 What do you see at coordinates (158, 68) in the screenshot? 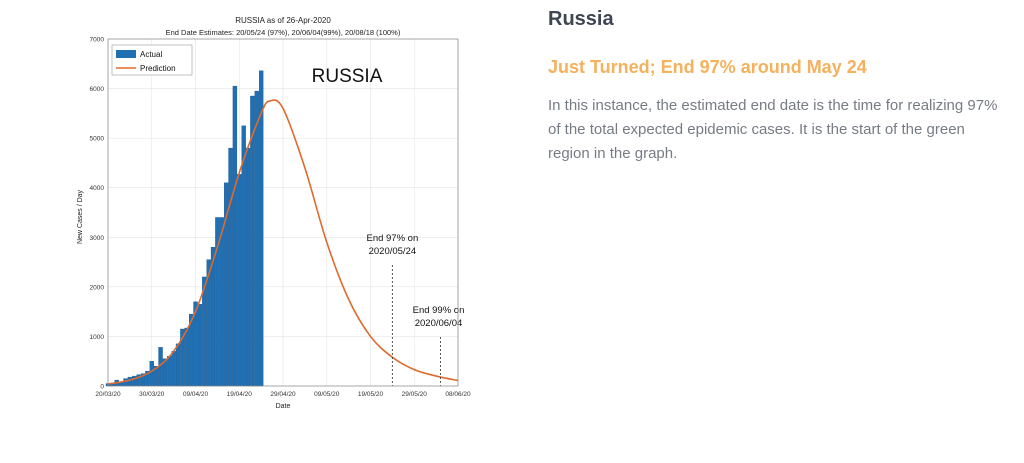
I see `legend-prediction-label: Prediction` at bounding box center [158, 68].